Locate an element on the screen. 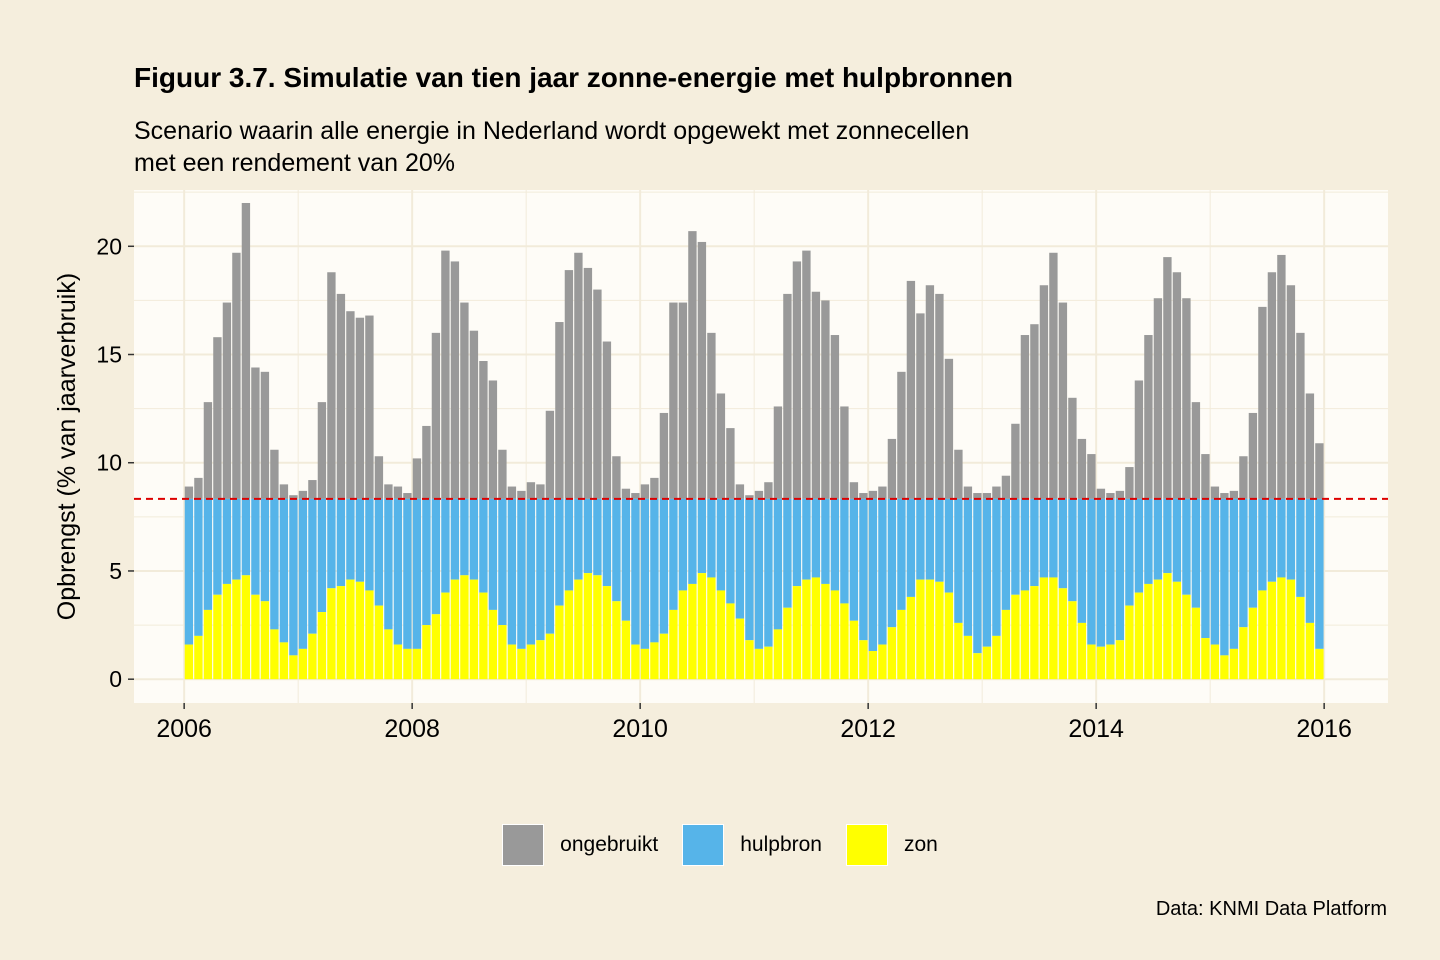 The height and width of the screenshot is (960, 1440). legend: ongebruikt hulpbron zon is located at coordinates (720, 845).